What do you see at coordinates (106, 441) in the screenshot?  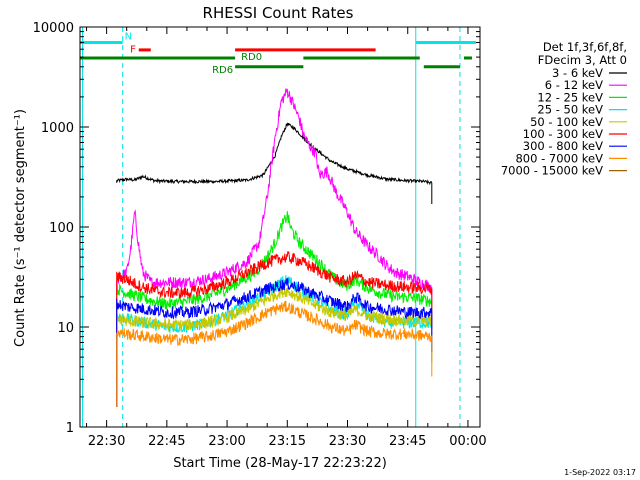 I see `x-tick-label: 22:30` at bounding box center [106, 441].